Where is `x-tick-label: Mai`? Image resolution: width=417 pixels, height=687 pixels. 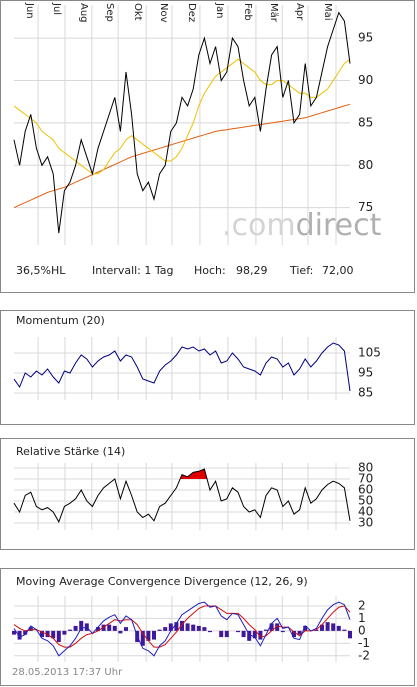
x-tick-label: Mai is located at coordinates (327, 12).